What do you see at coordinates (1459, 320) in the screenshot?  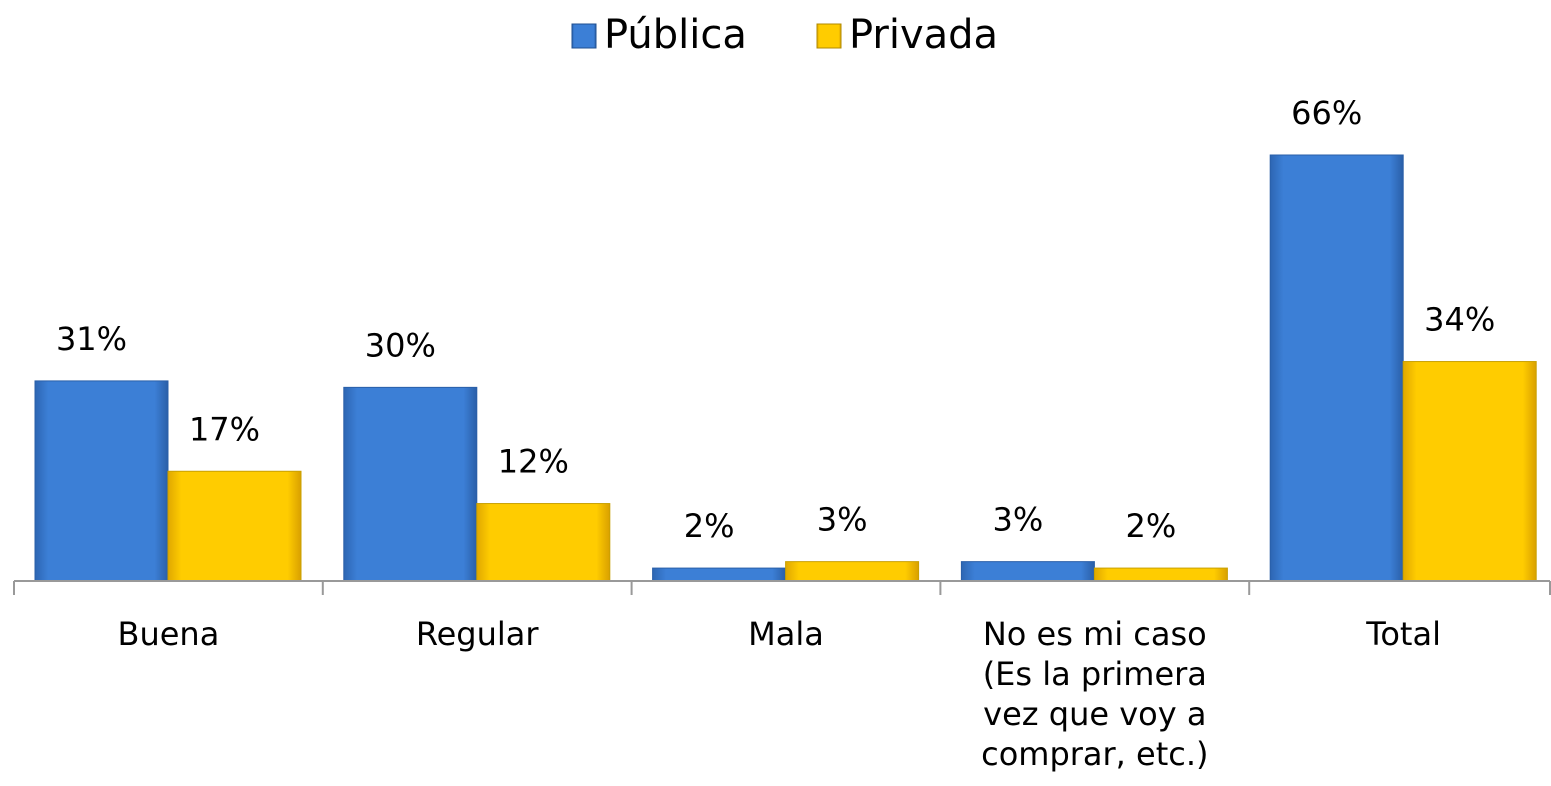 I see `value-label: 34%` at bounding box center [1459, 320].